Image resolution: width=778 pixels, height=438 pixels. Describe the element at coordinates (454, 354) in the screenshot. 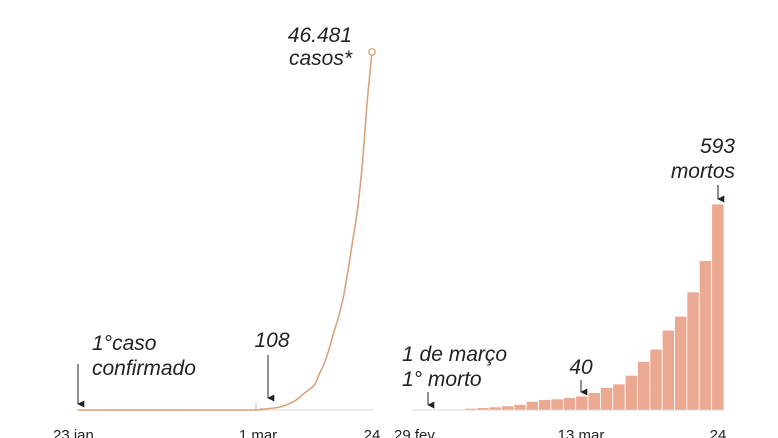

I see `first-death-label: 1 de março` at that location.